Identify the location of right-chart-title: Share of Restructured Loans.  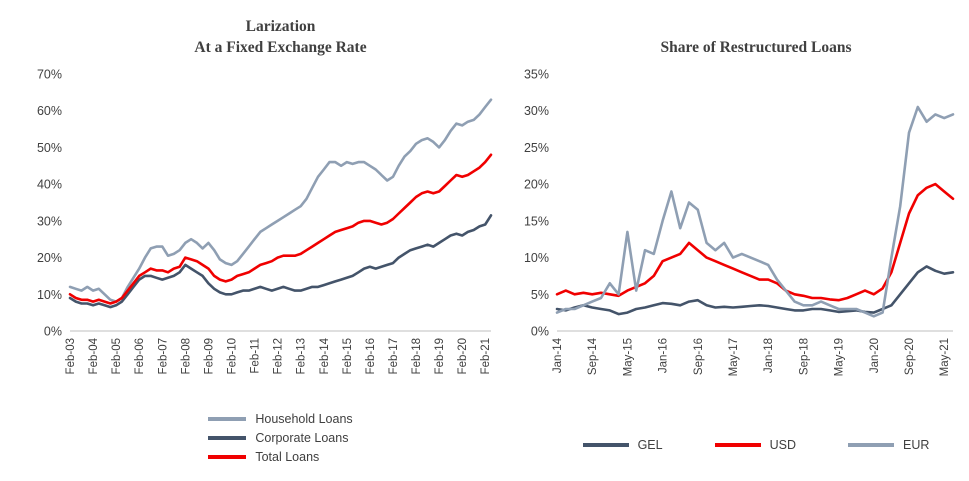
(756, 36).